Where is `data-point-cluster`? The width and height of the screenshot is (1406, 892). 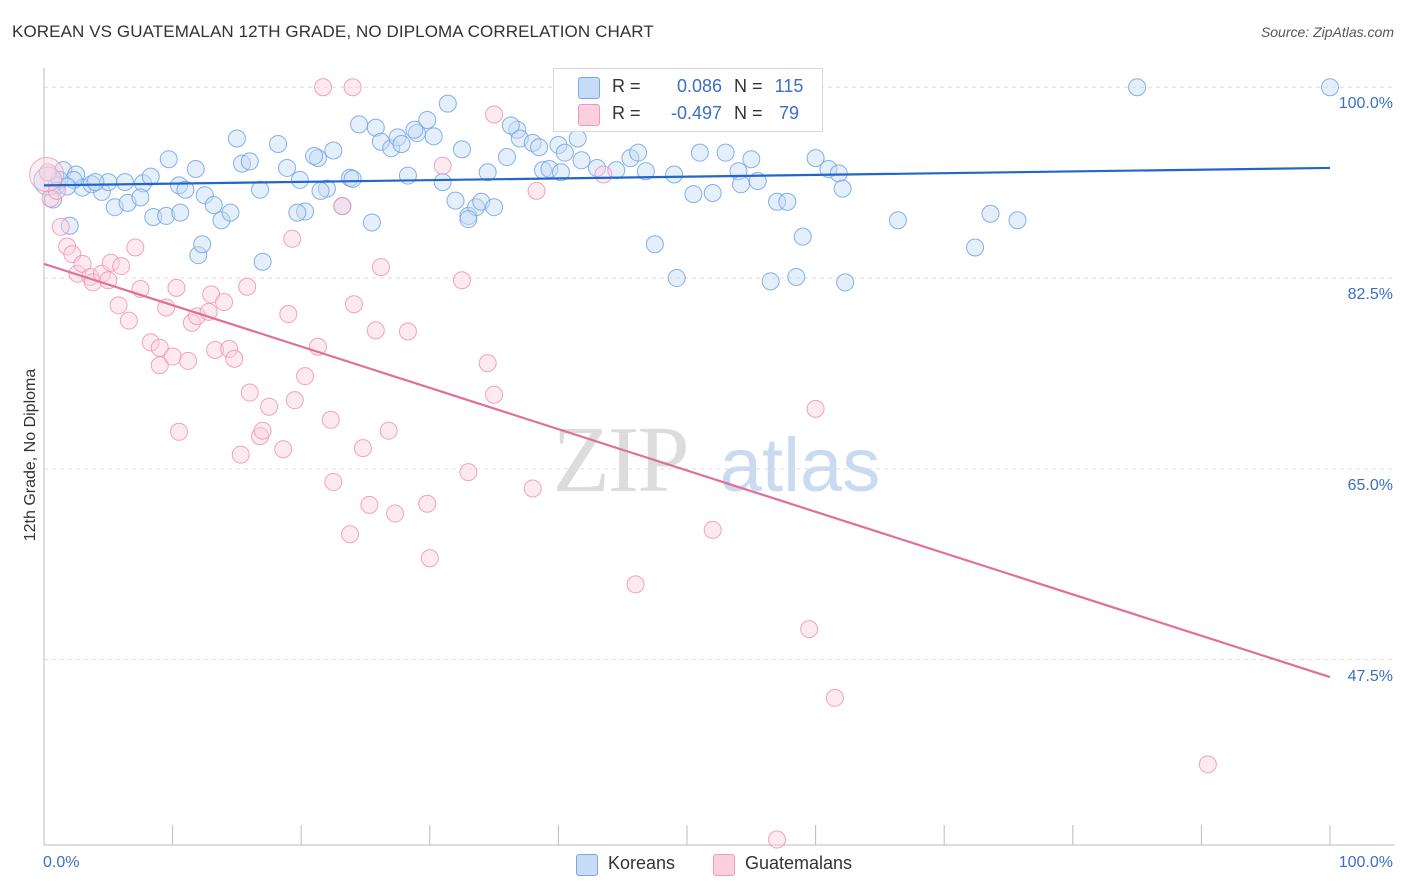
data-point-cluster is located at coordinates (47, 174).